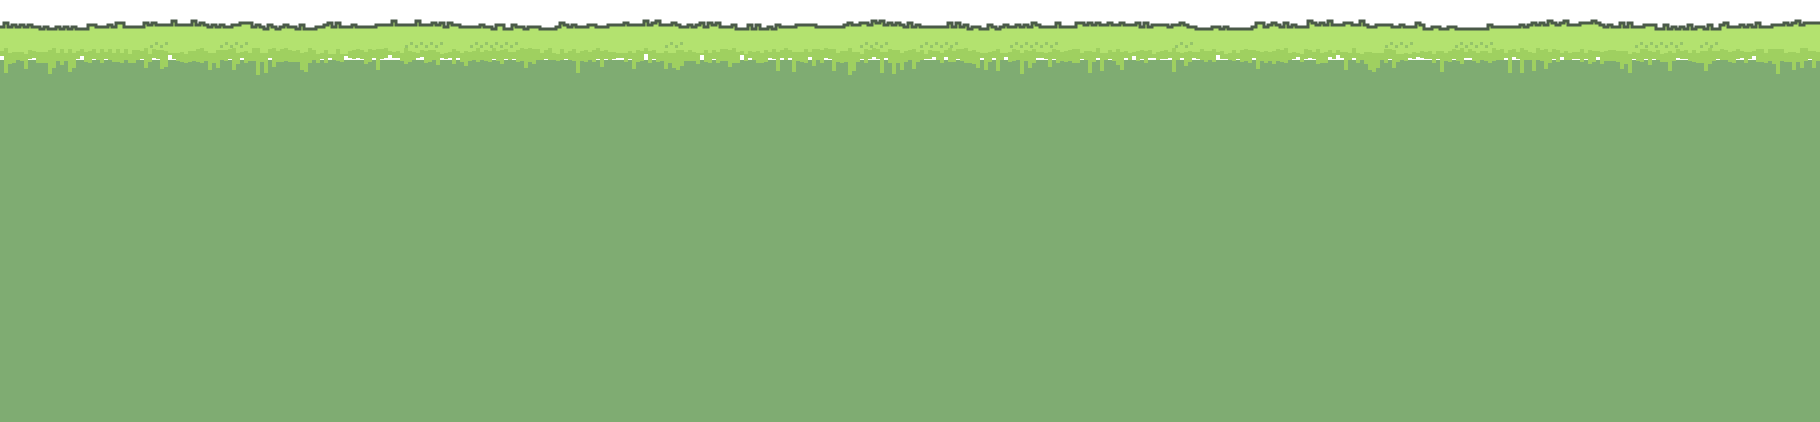 The image size is (1820, 422). Describe the element at coordinates (910, 61) in the screenshot. I see `grass-fringe` at that location.